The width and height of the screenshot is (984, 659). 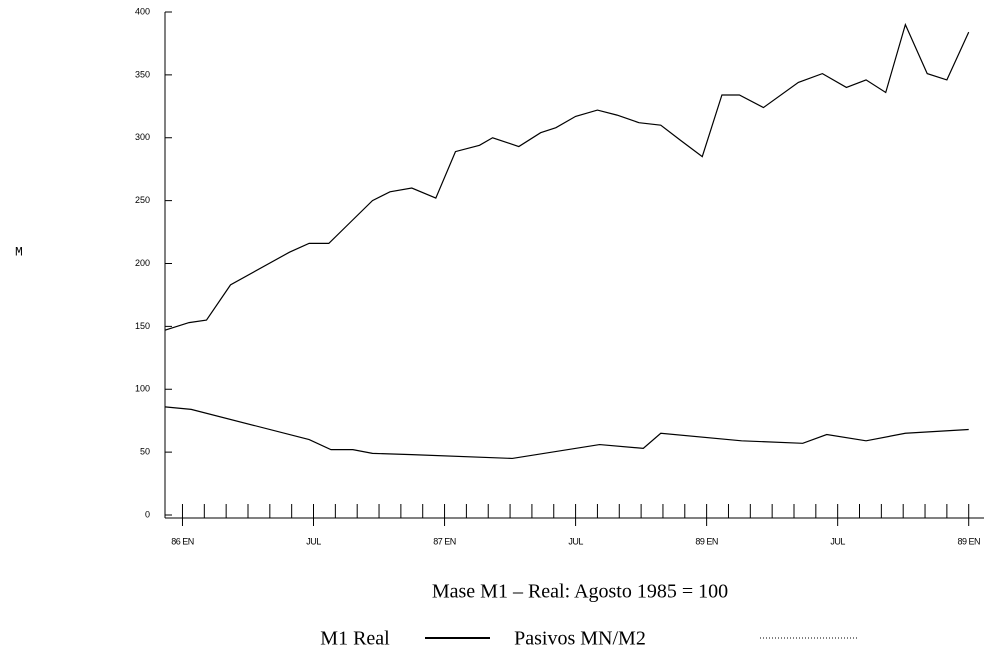 What do you see at coordinates (147, 514) in the screenshot?
I see `y-tick-label: 0` at bounding box center [147, 514].